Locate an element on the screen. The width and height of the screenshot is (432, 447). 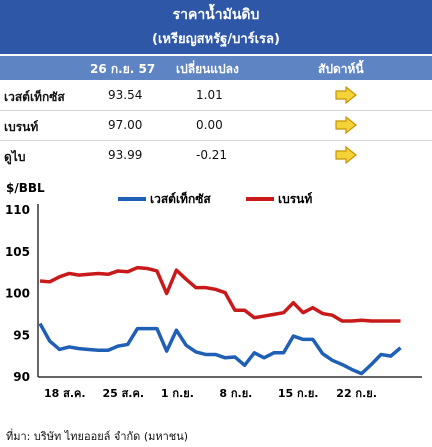
week-column-header: สัปดาห์นี้ is located at coordinates (341, 69).